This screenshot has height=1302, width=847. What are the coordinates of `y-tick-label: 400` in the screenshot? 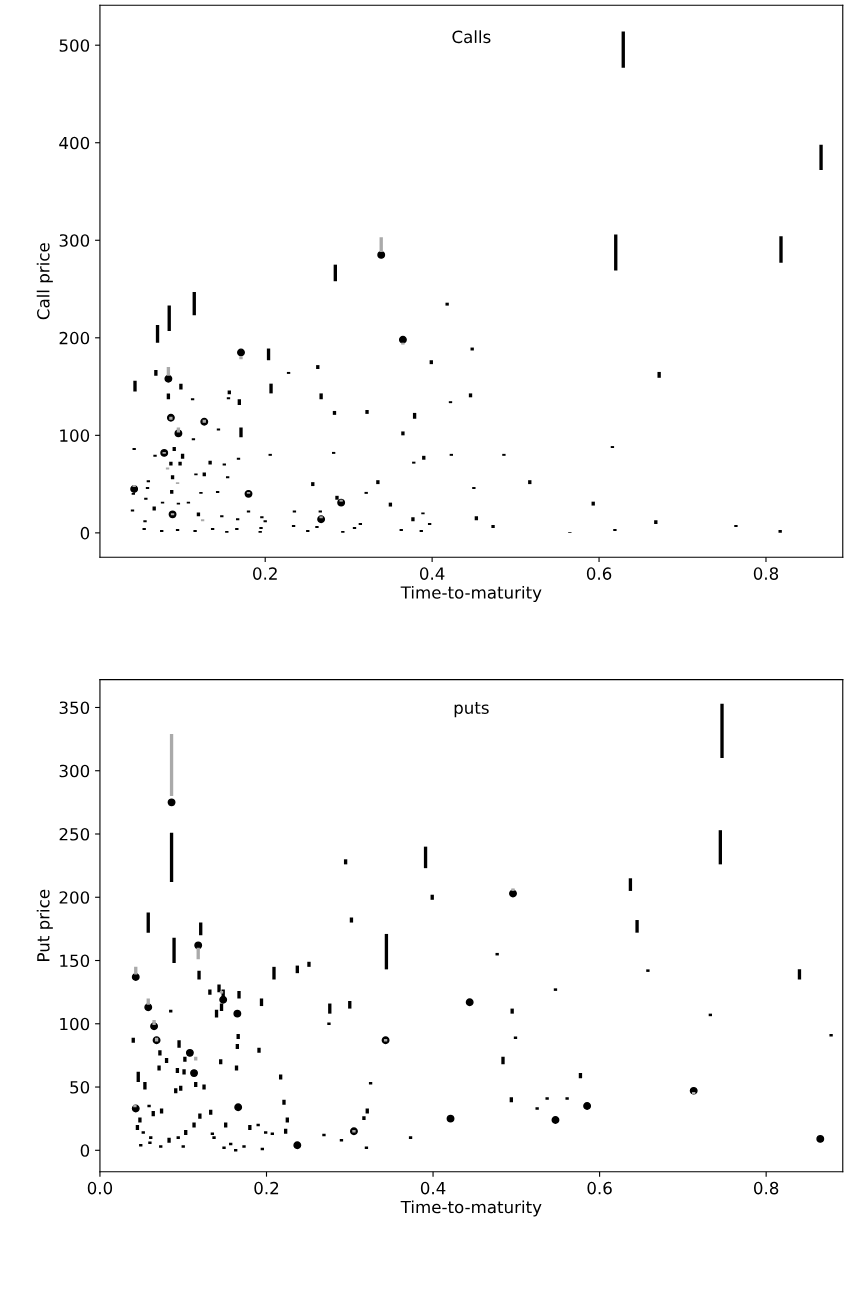 It's located at (74, 143).